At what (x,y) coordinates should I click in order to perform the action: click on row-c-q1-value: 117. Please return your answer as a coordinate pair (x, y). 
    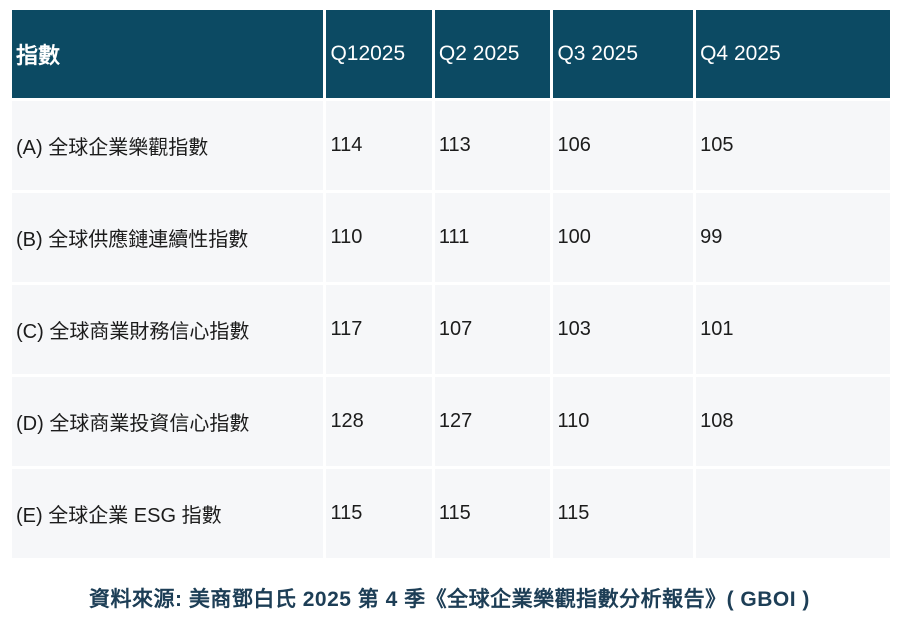
    Looking at the image, I should click on (379, 329).